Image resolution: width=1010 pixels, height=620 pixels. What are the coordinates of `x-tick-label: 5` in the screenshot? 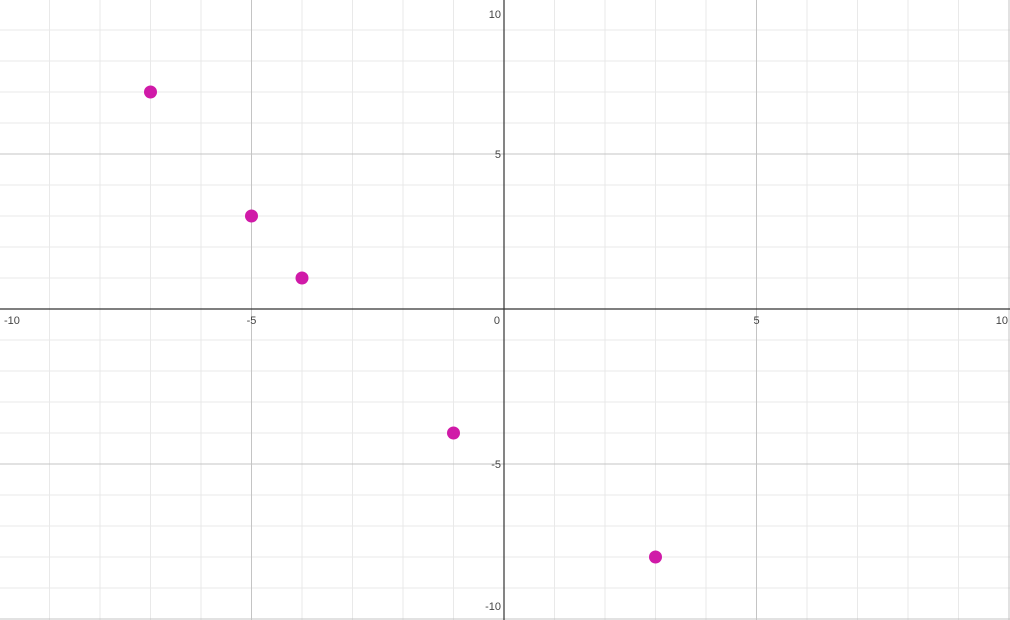 It's located at (756, 321).